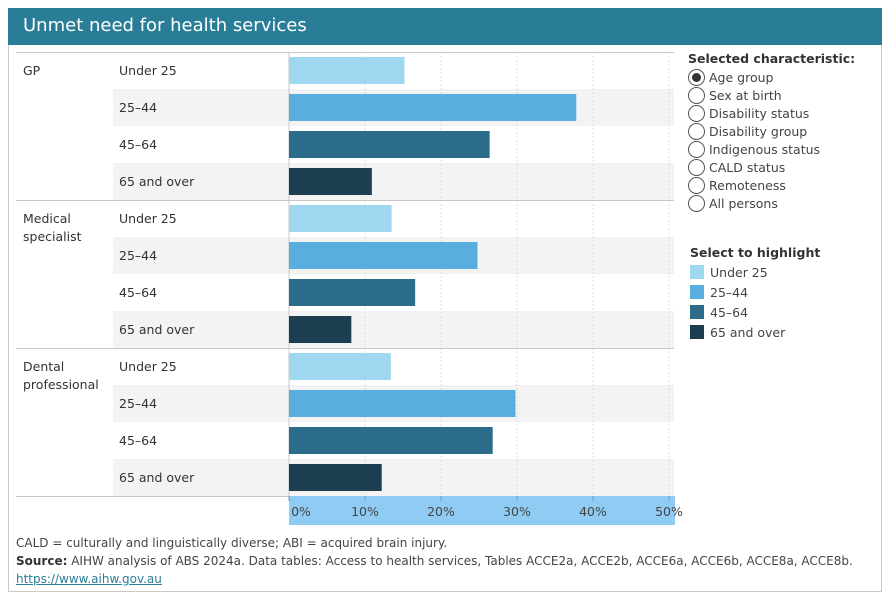 The image size is (890, 600). I want to click on group-label-line: GP, so click(32, 70).